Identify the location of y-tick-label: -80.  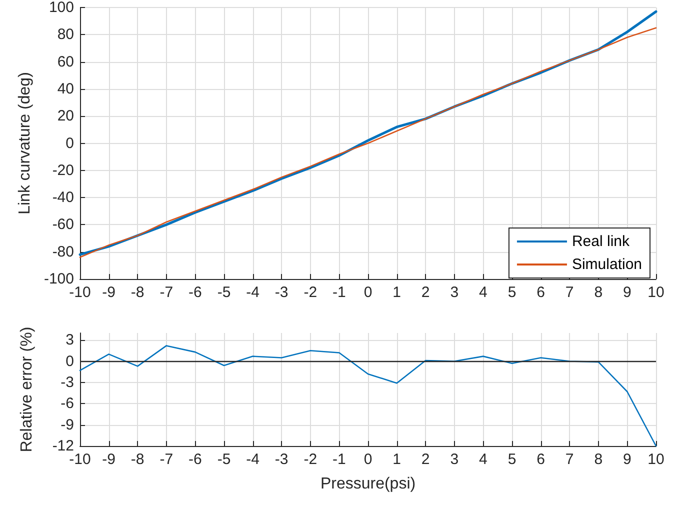
(63, 251).